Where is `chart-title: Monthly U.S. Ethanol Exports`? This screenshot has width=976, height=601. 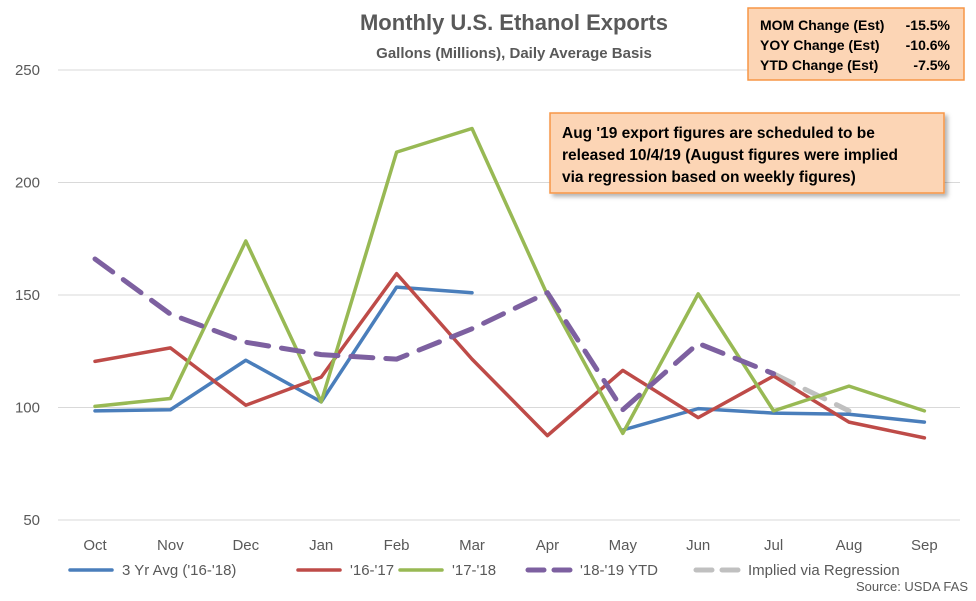
chart-title: Monthly U.S. Ethanol Exports is located at coordinates (514, 22).